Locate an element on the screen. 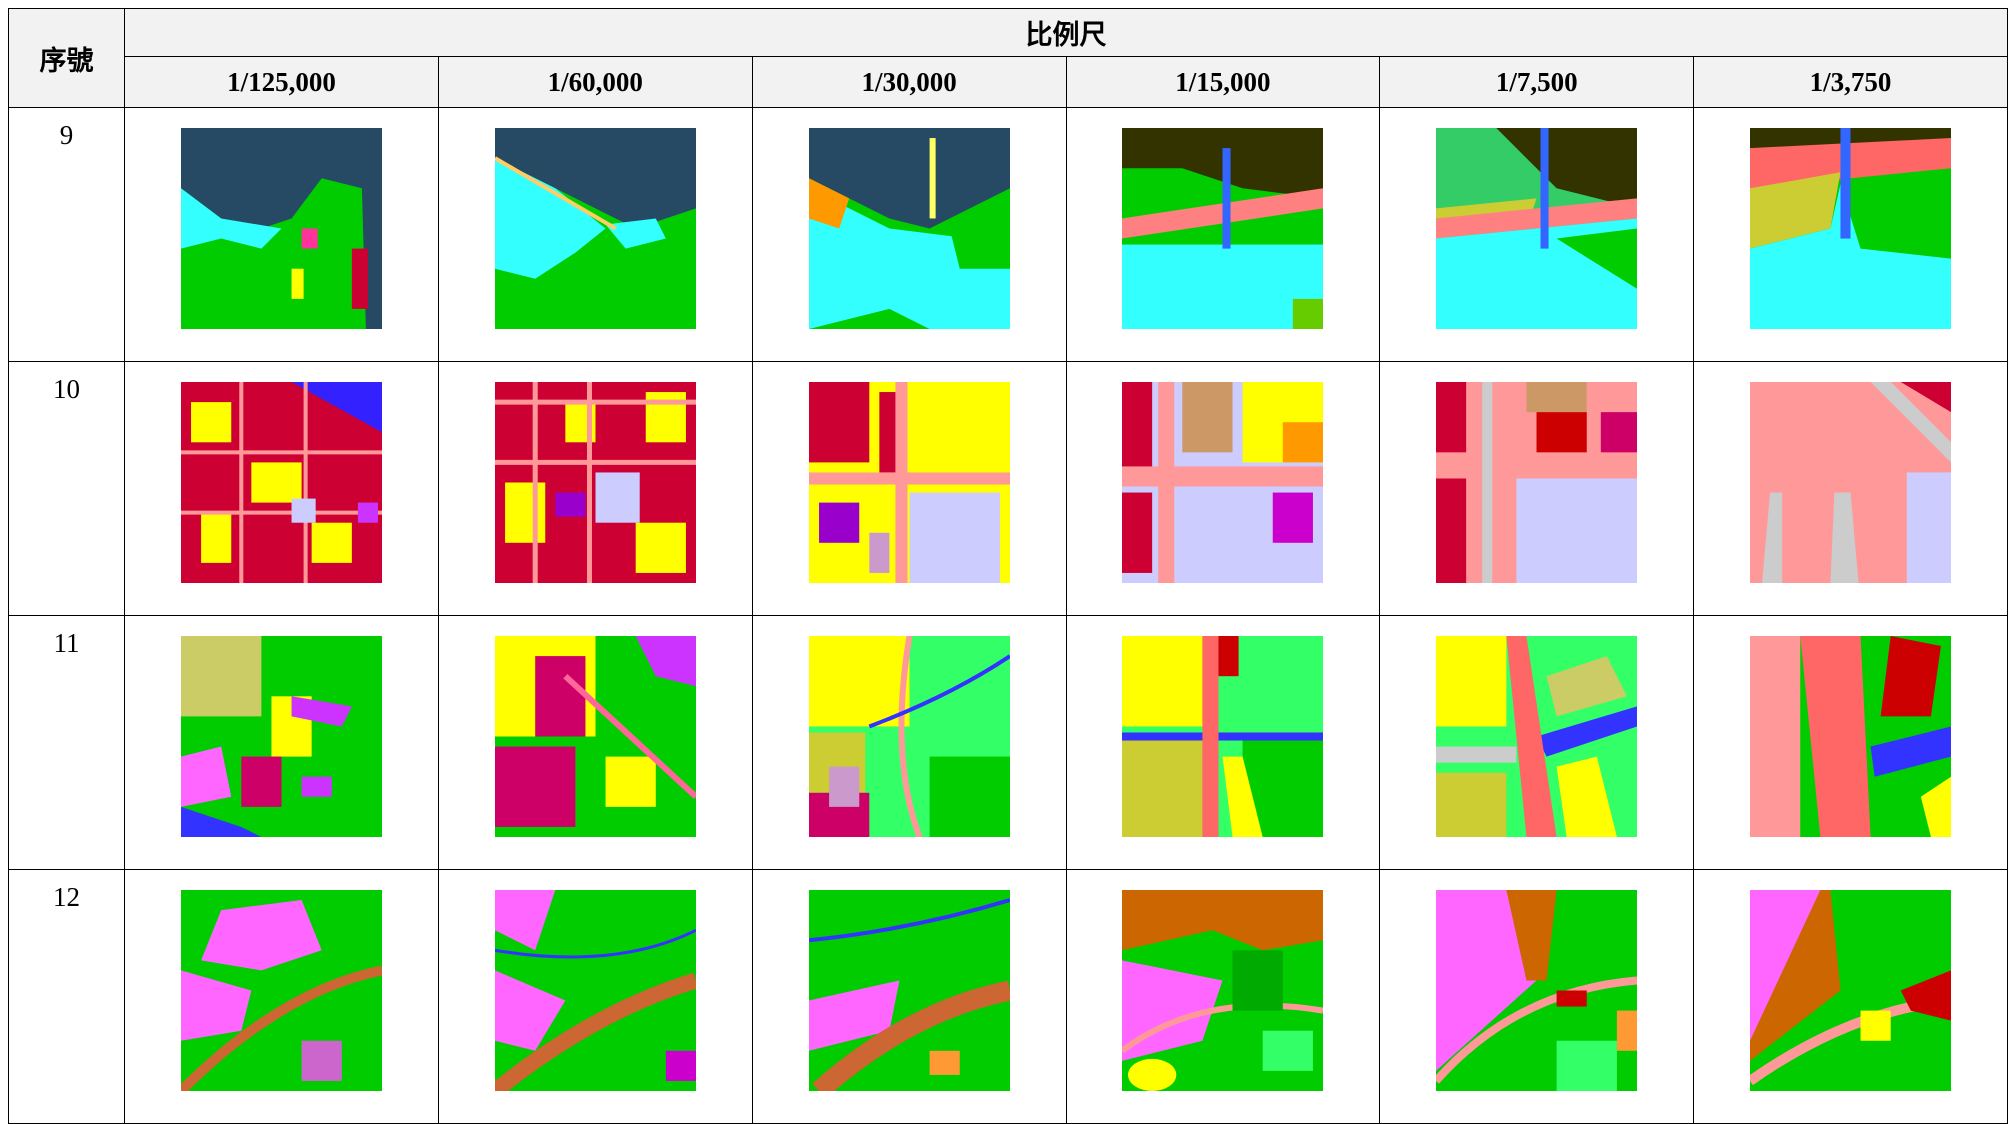 The image size is (2008, 1124). scale-label: 1/125,000 is located at coordinates (281, 82).